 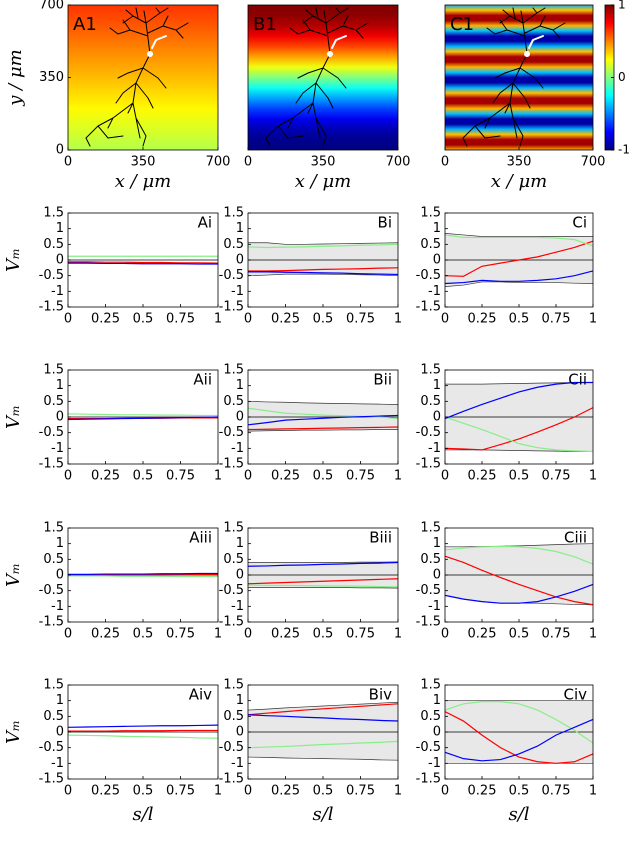 I want to click on colorbar-tick-label: -1, so click(x=624, y=150).